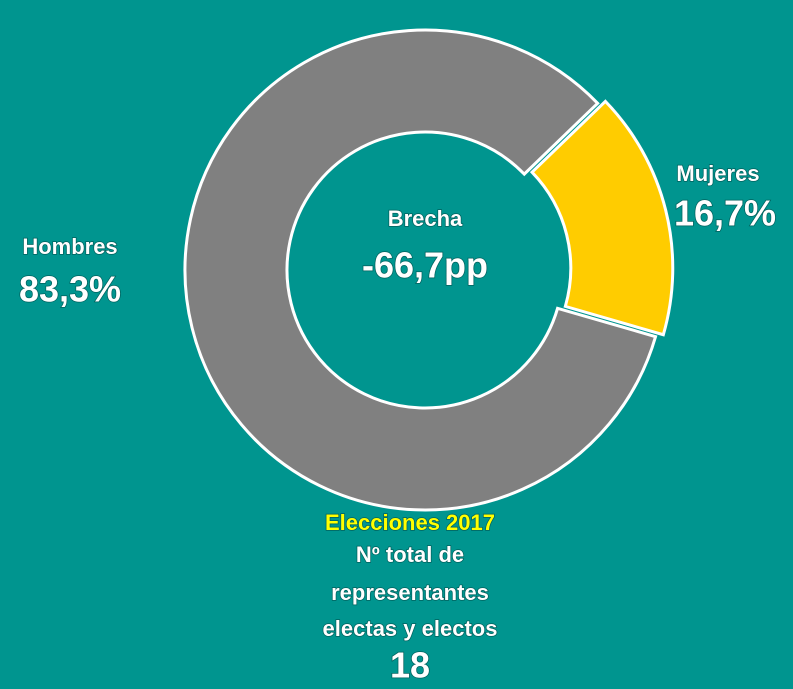 The height and width of the screenshot is (689, 793). Describe the element at coordinates (725, 213) in the screenshot. I see `slice-value: 16,7%` at that location.